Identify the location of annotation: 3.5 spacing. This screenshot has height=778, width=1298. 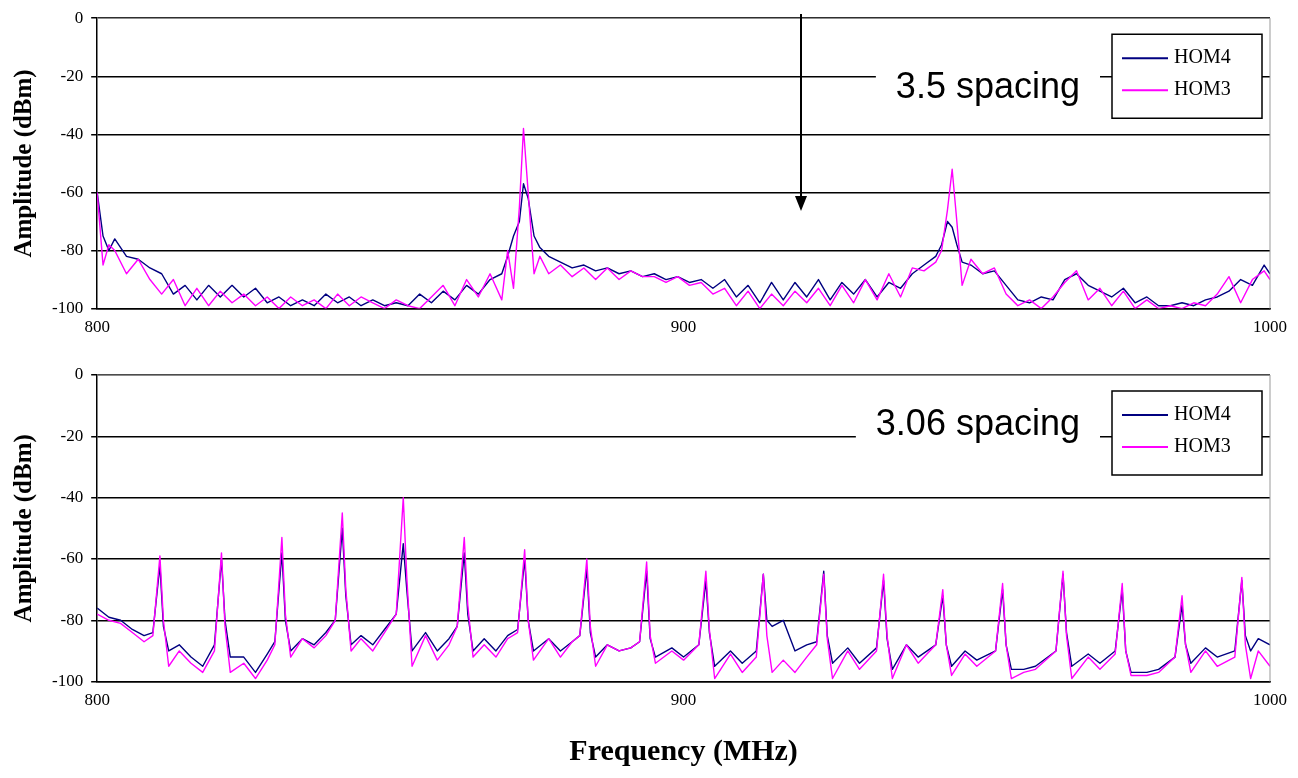
(988, 86).